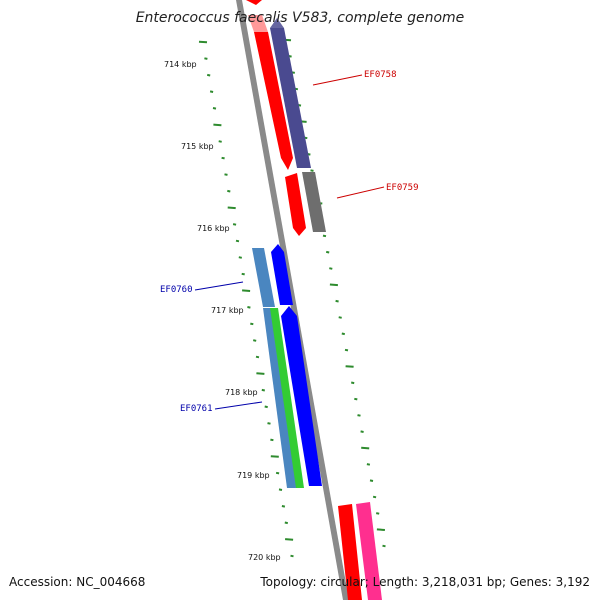  Describe the element at coordinates (254, 2) in the screenshot. I see `gene-arrow-top-partial` at that location.